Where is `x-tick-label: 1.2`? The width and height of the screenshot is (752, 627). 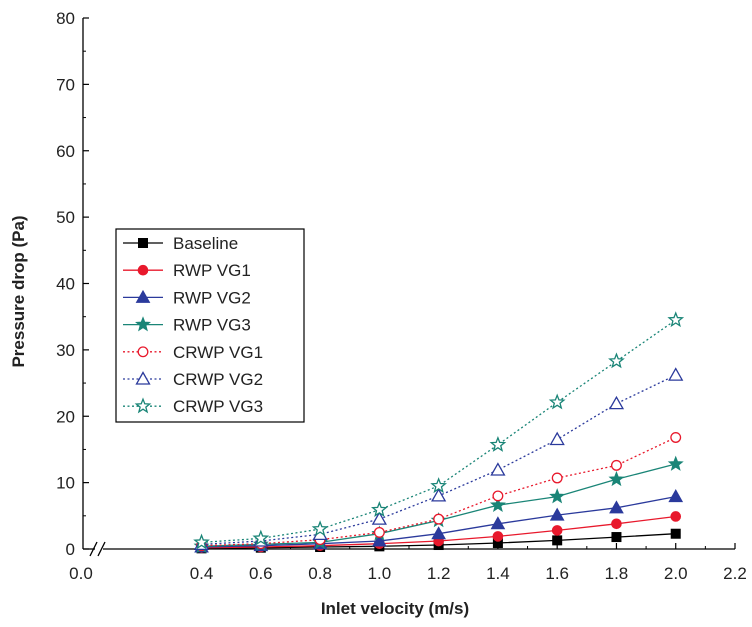 x-tick-label: 1.2 is located at coordinates (439, 573).